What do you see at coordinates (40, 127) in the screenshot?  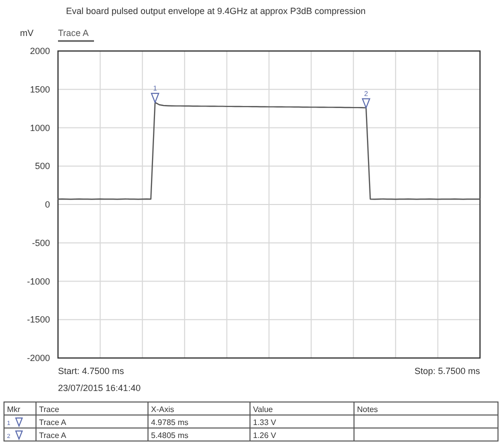 I see `y-tick-label: 1000` at bounding box center [40, 127].